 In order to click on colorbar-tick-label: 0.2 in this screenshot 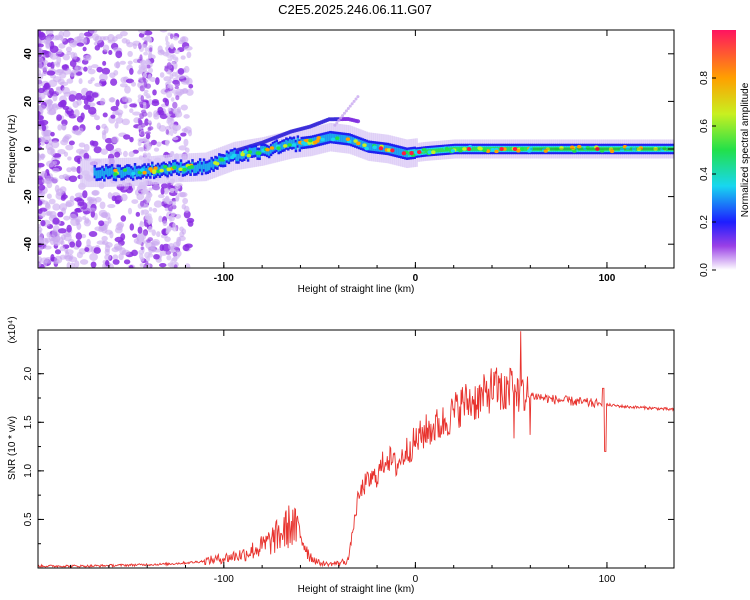, I will do `click(704, 222)`.